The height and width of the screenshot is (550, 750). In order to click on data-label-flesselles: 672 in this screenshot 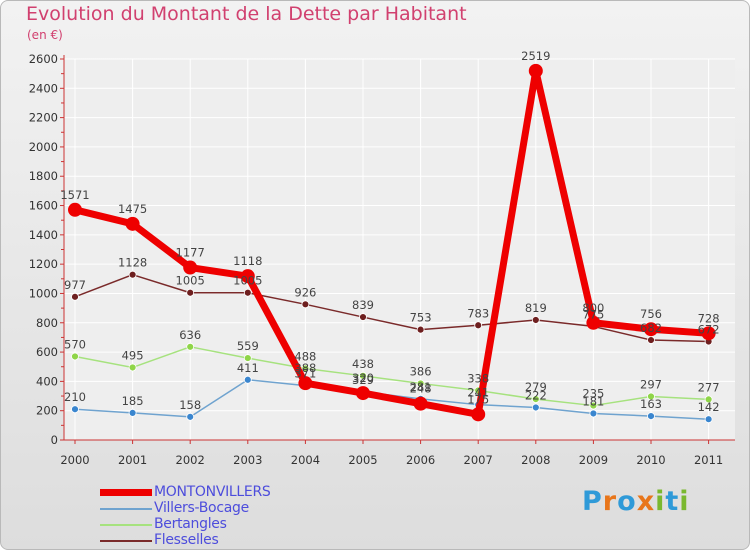, I will do `click(709, 330)`.